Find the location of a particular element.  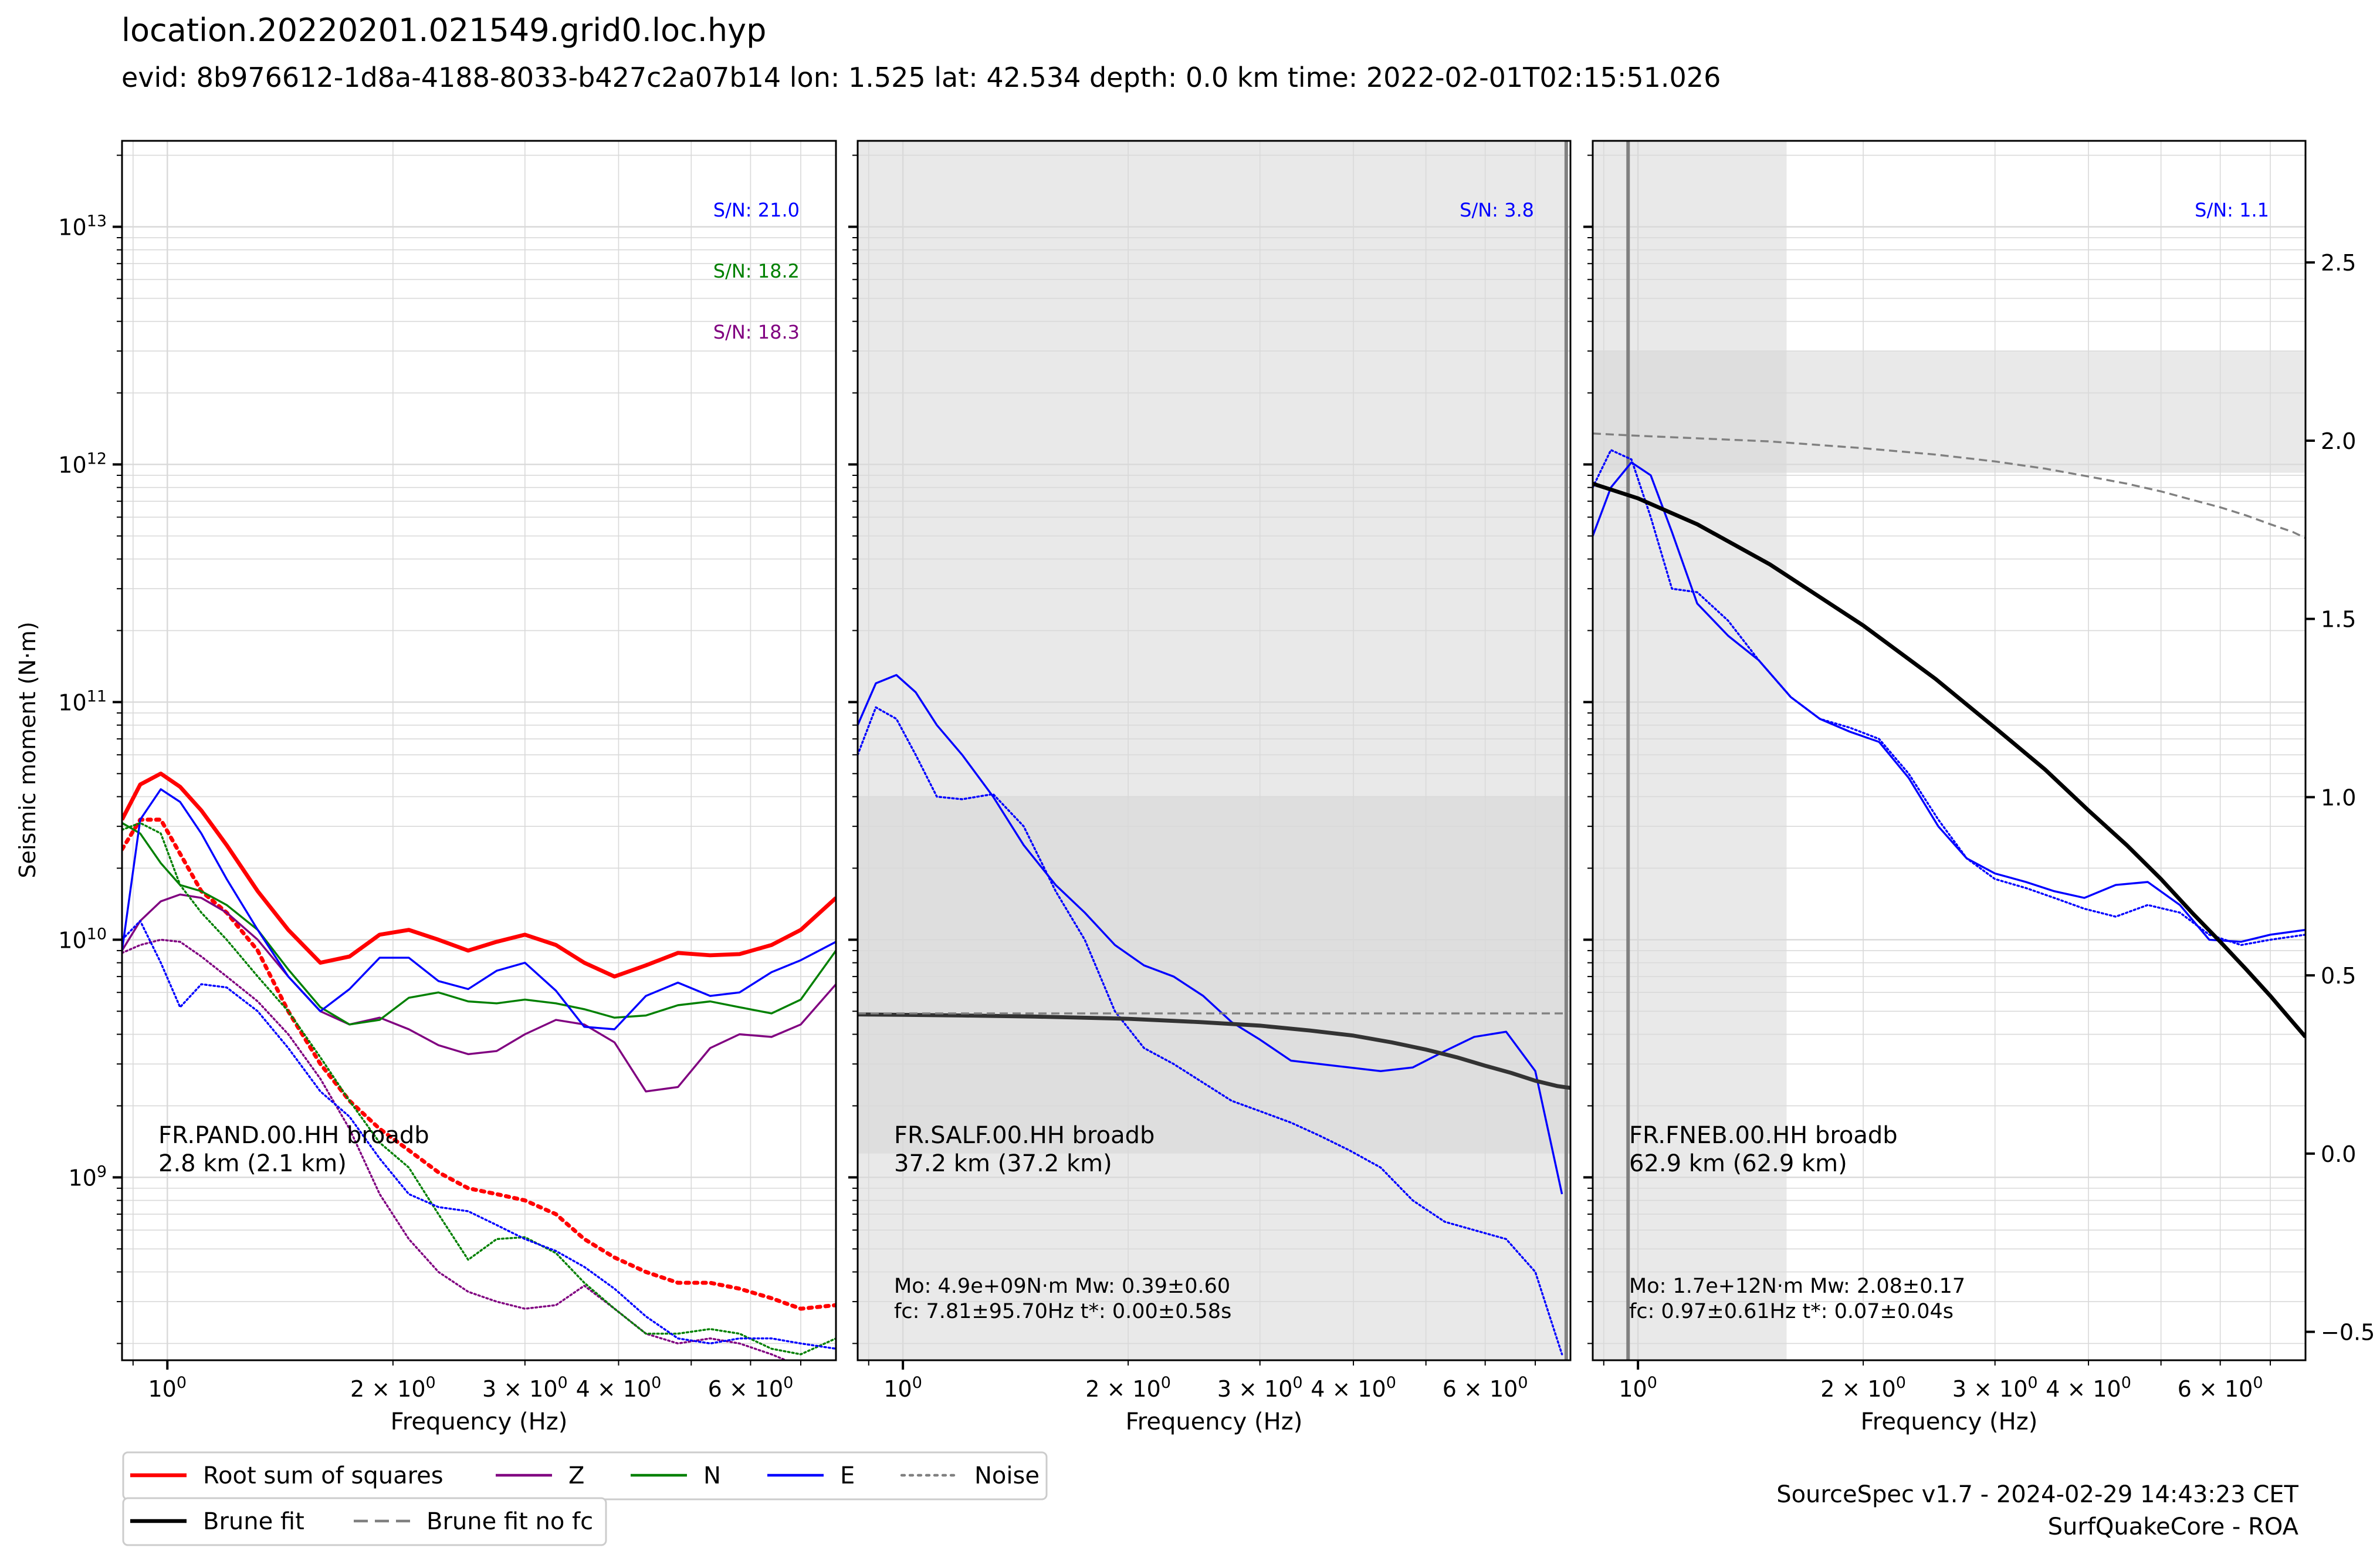

sn-label: S/N: 21.0 is located at coordinates (756, 210).